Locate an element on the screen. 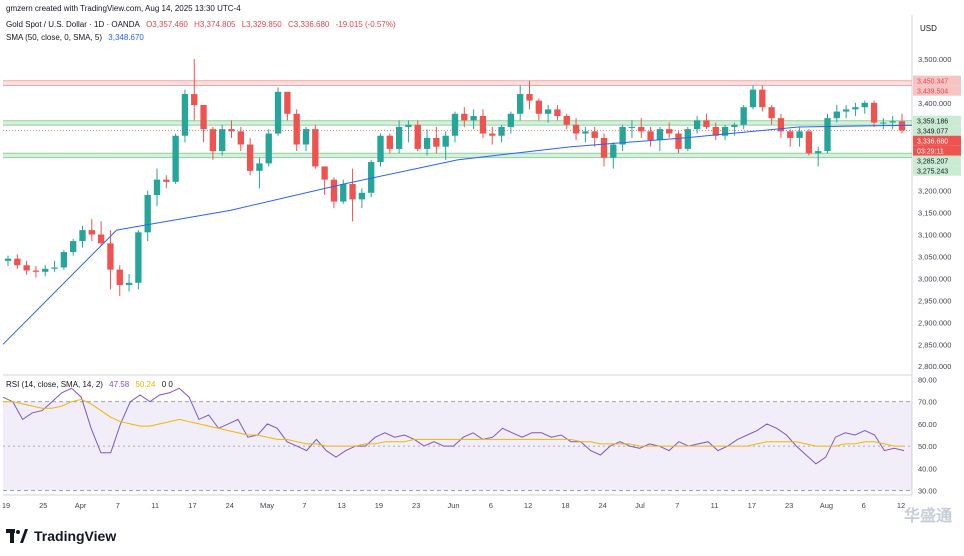  watermark: 华盛通 is located at coordinates (927, 516).